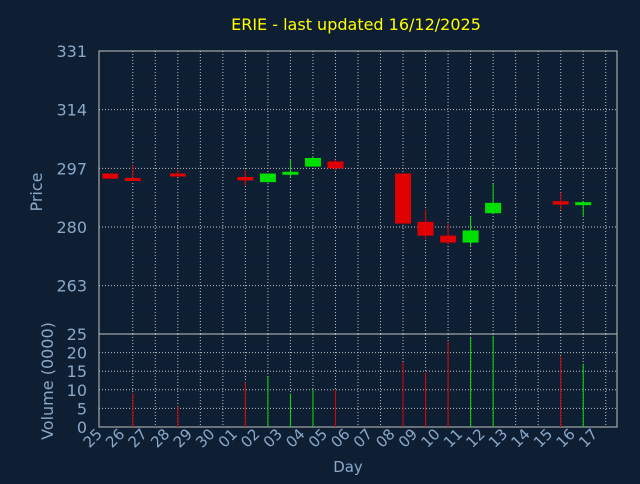 The image size is (640, 484). What do you see at coordinates (356, 24) in the screenshot?
I see `chart-title: ERIE - last updated 16/12/2025` at bounding box center [356, 24].